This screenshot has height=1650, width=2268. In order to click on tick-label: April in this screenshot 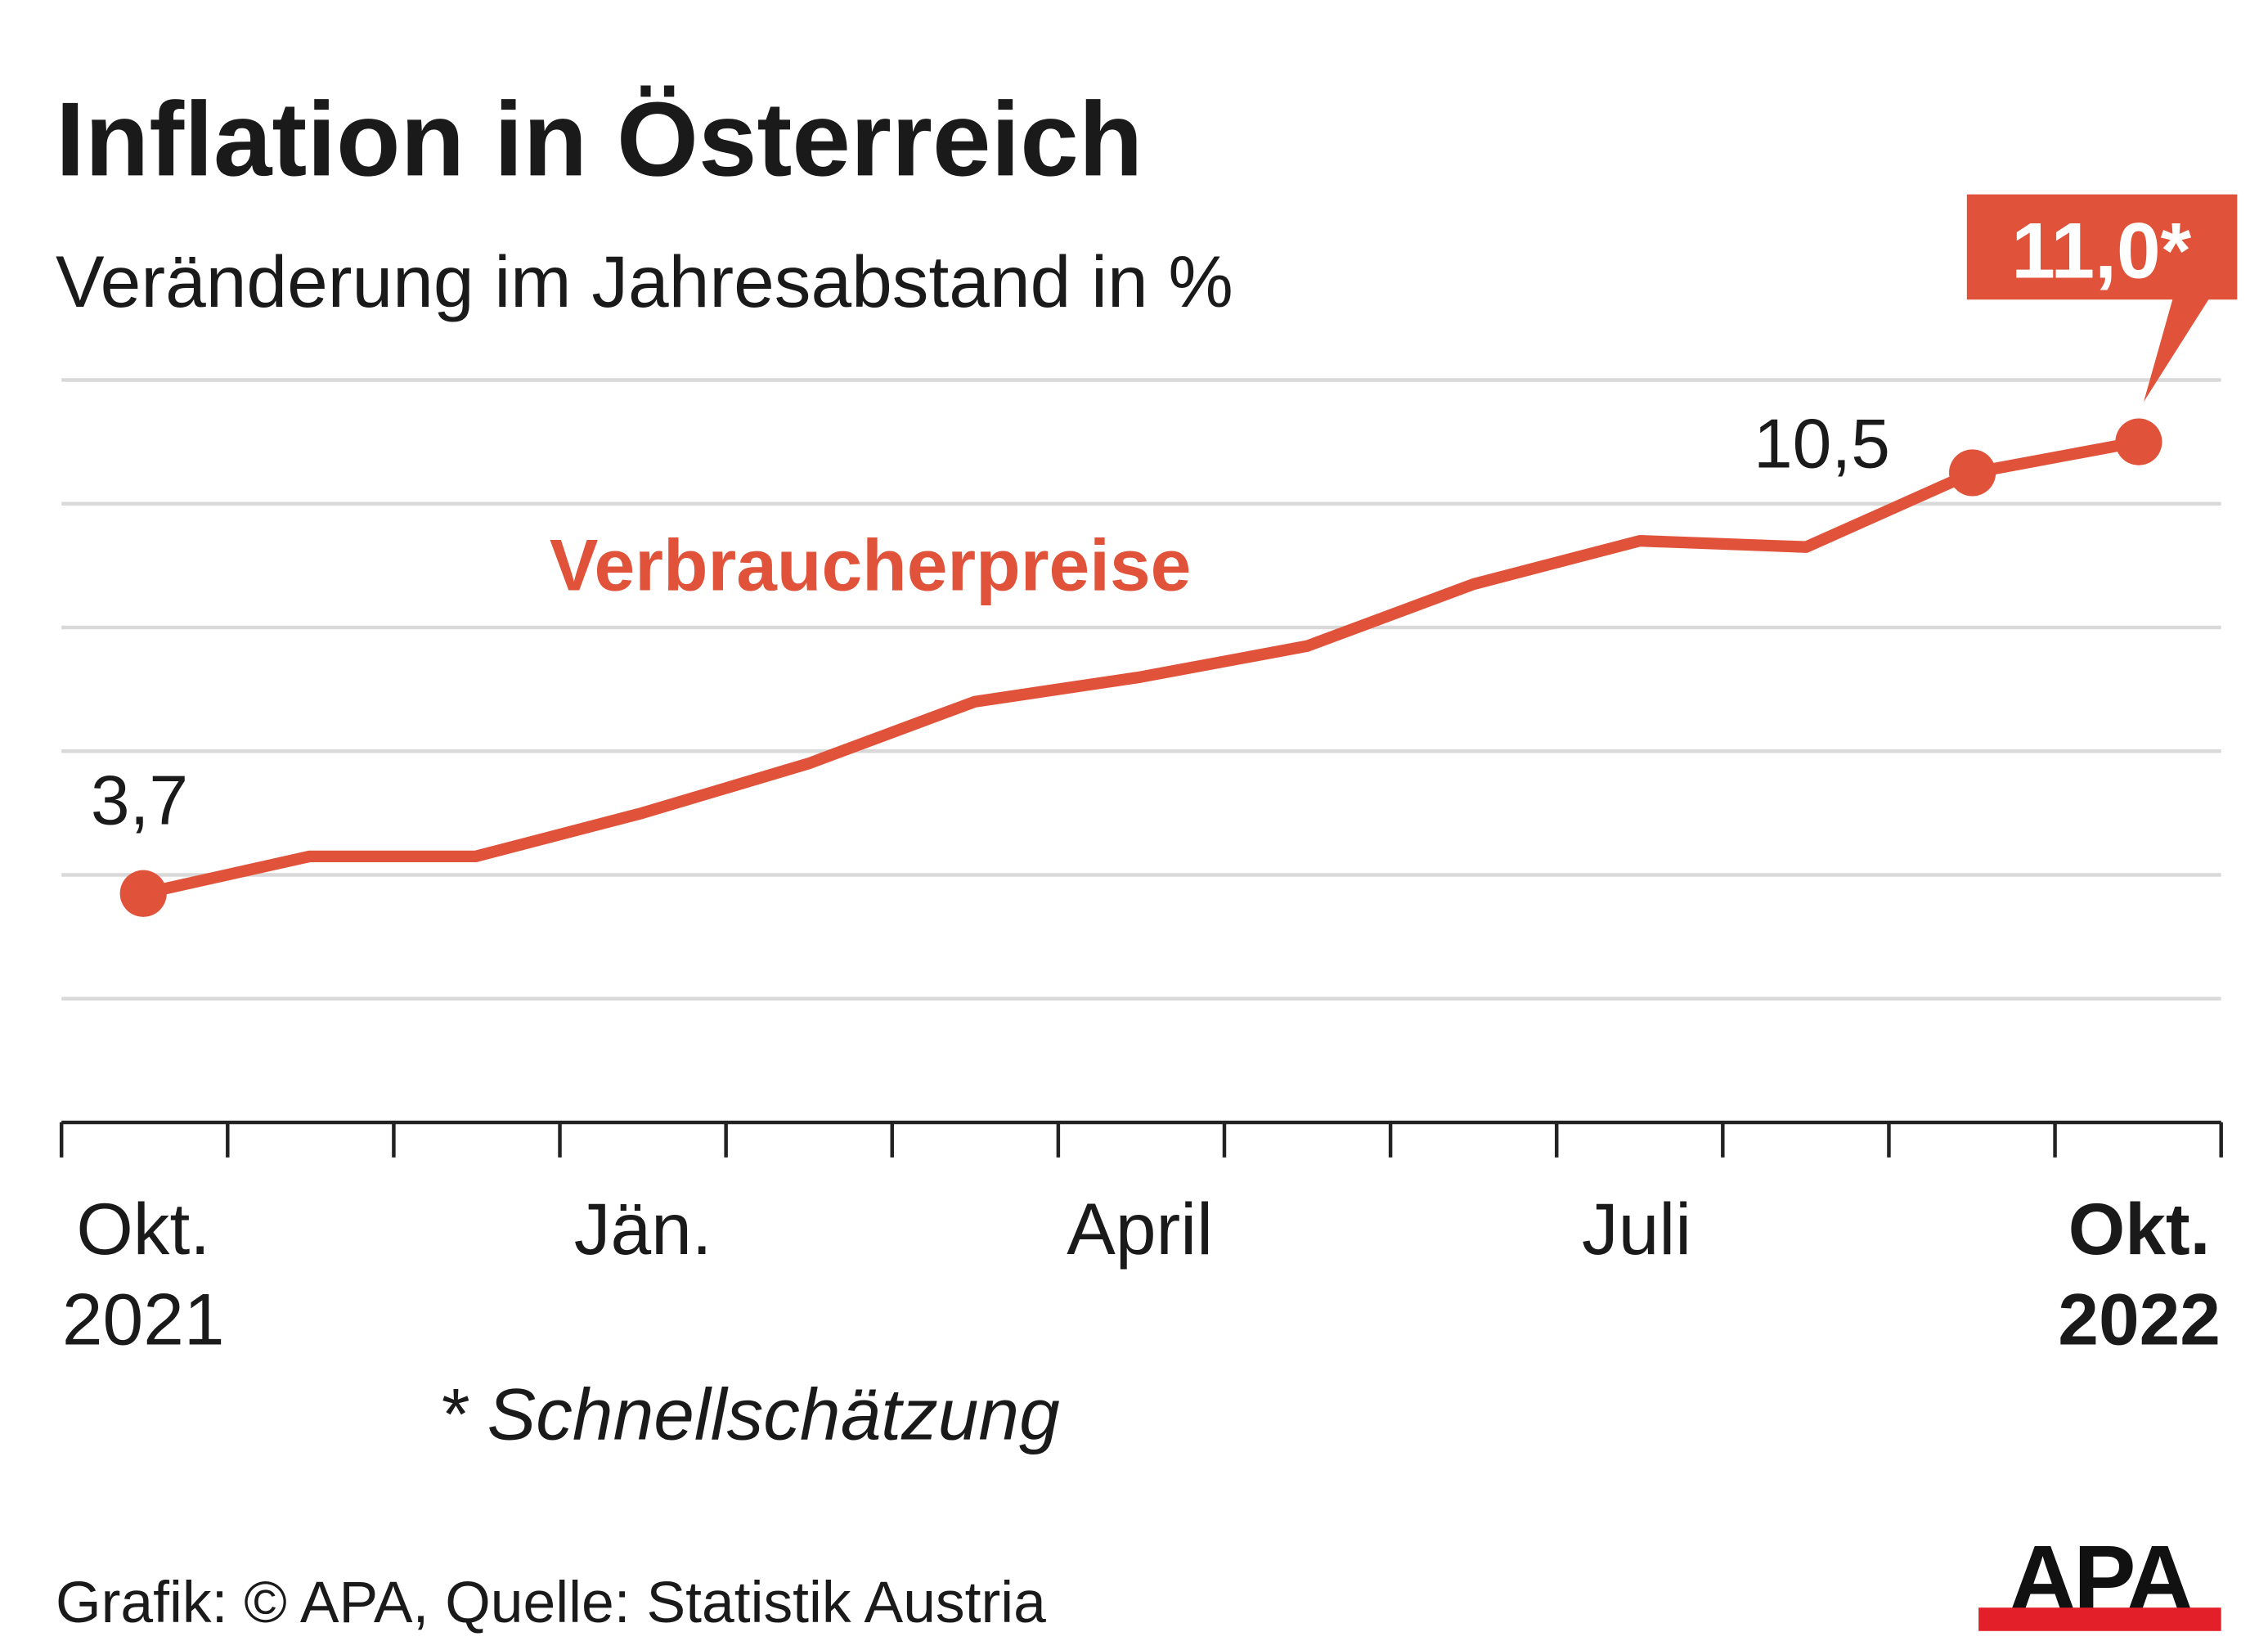, I will do `click(1140, 1229)`.